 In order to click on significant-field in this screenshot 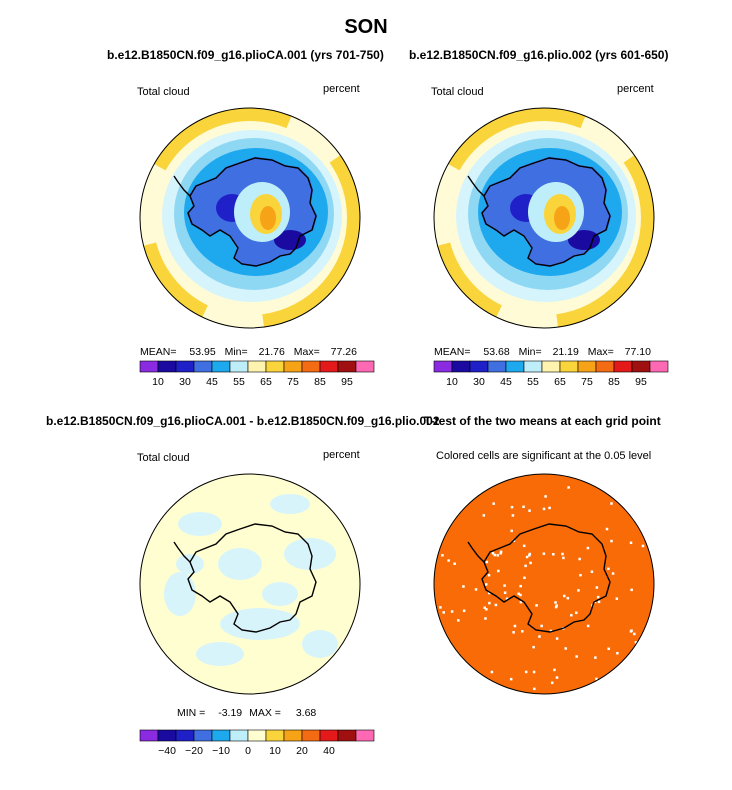, I will do `click(544, 584)`.